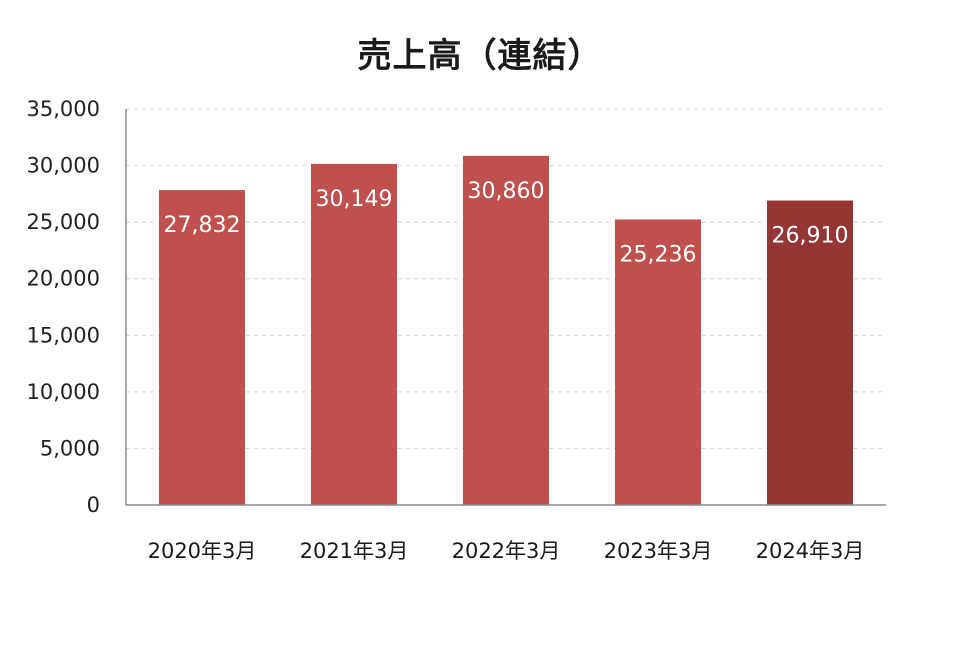  I want to click on x-tick-label: 2021年3月, so click(354, 551).